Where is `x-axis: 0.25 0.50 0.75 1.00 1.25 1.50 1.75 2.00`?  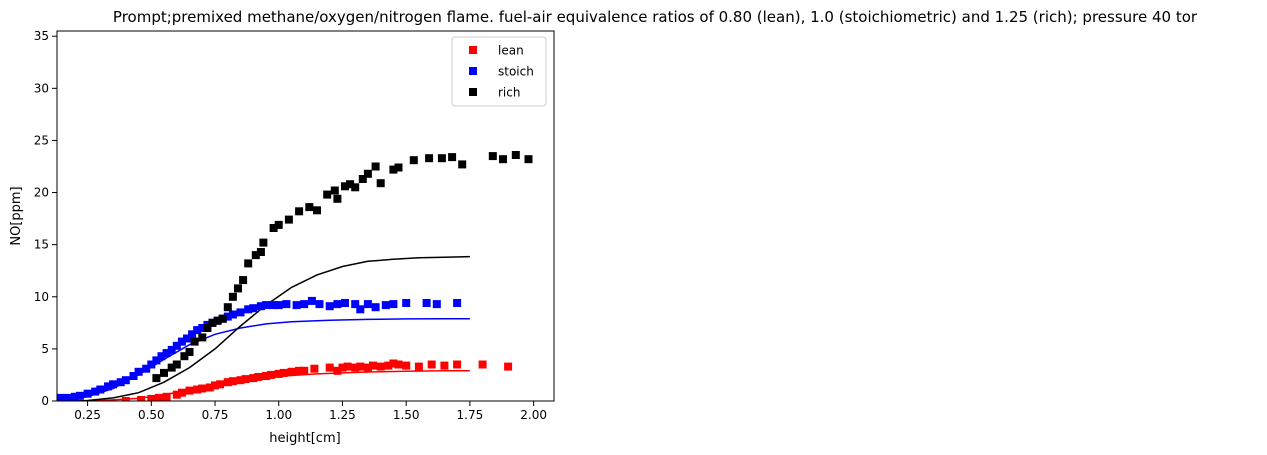
x-axis: 0.25 0.50 0.75 1.00 1.25 1.50 1.75 2.00 is located at coordinates (310, 411).